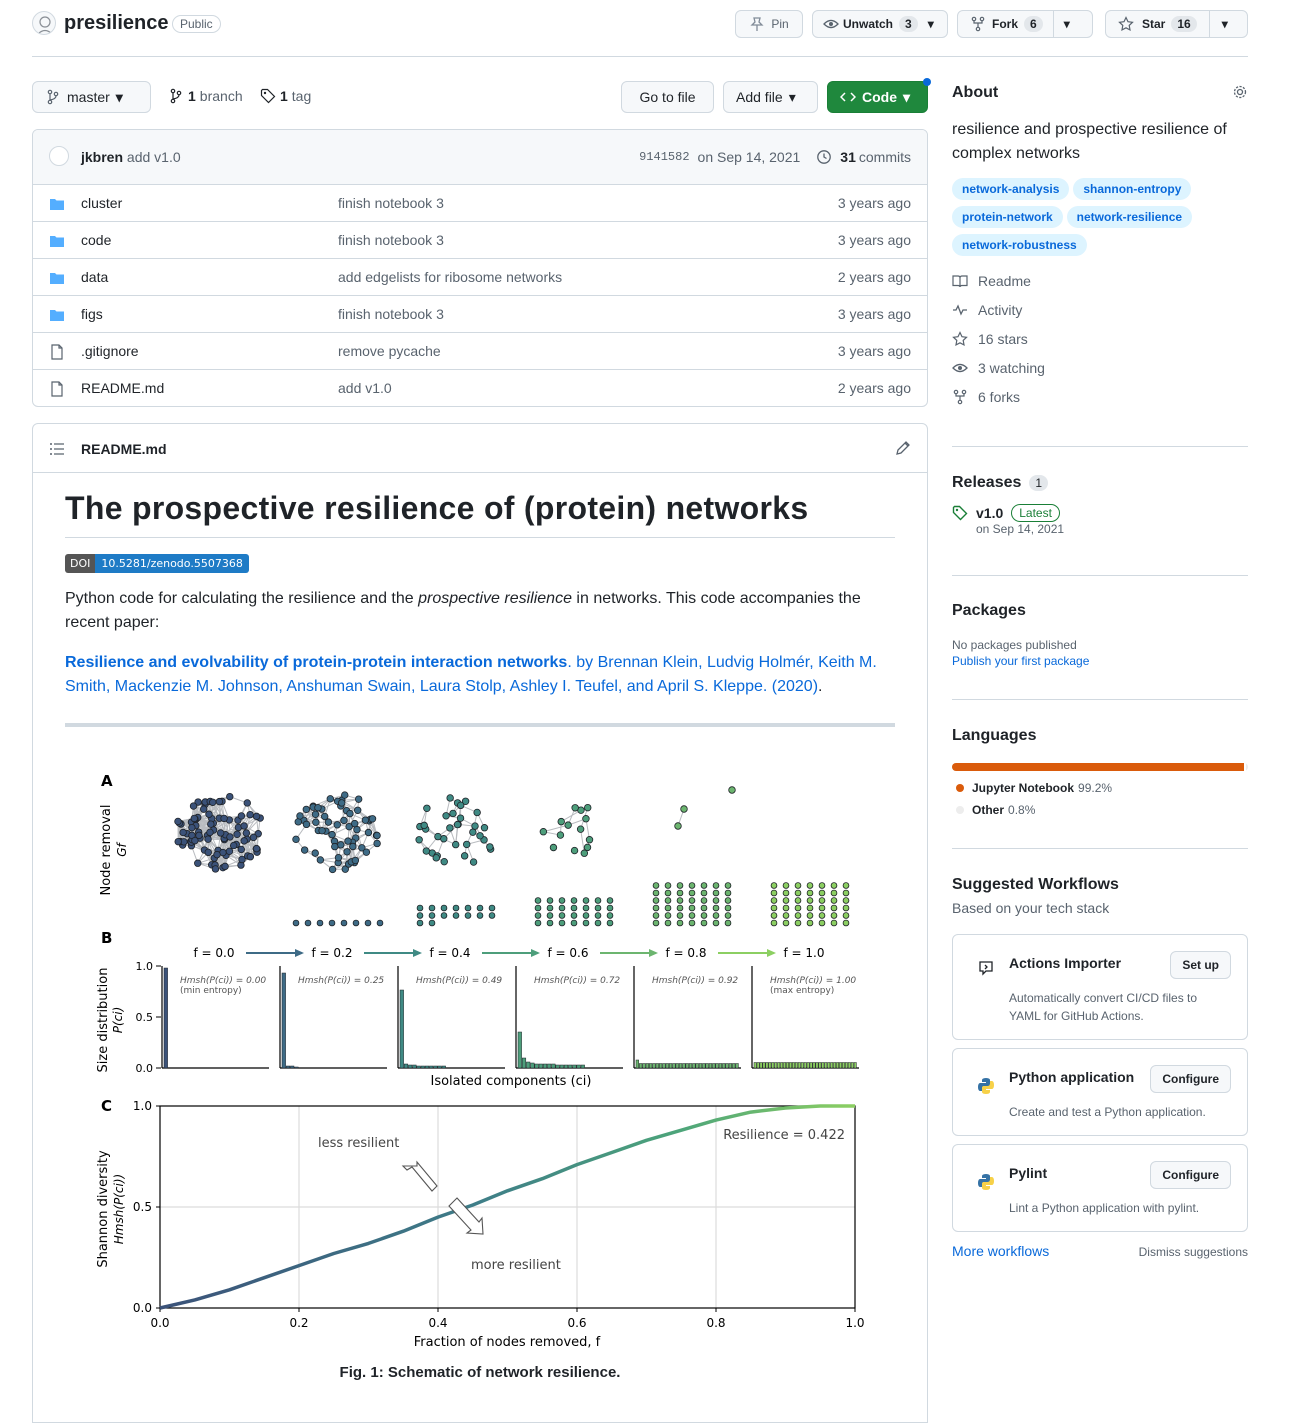 The height and width of the screenshot is (1423, 1296). I want to click on commits-count: 31, so click(848, 157).